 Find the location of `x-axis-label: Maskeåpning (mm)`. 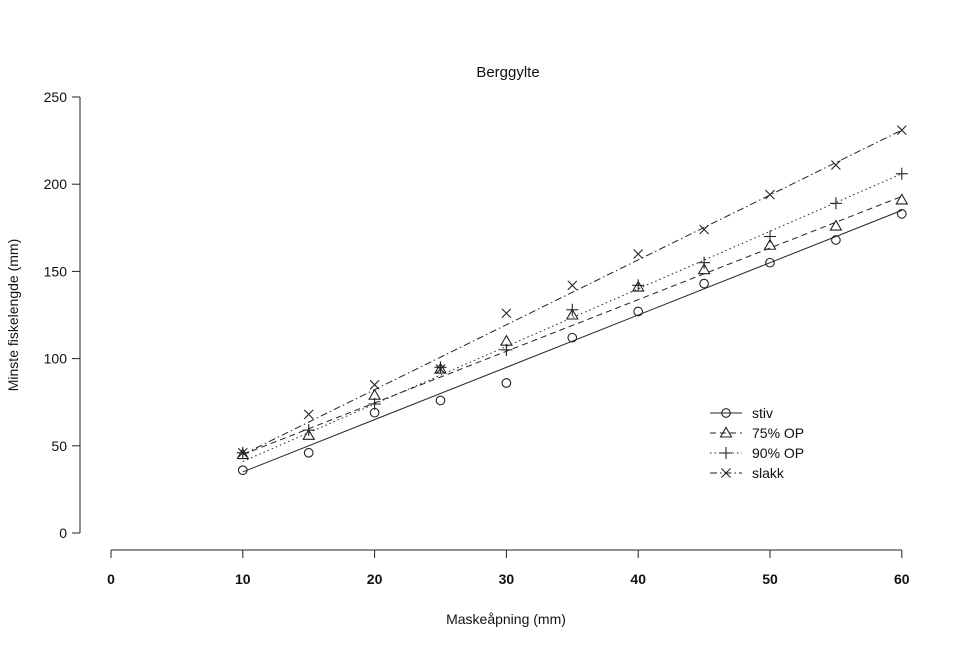

x-axis-label: Maskeåpning (mm) is located at coordinates (506, 619).